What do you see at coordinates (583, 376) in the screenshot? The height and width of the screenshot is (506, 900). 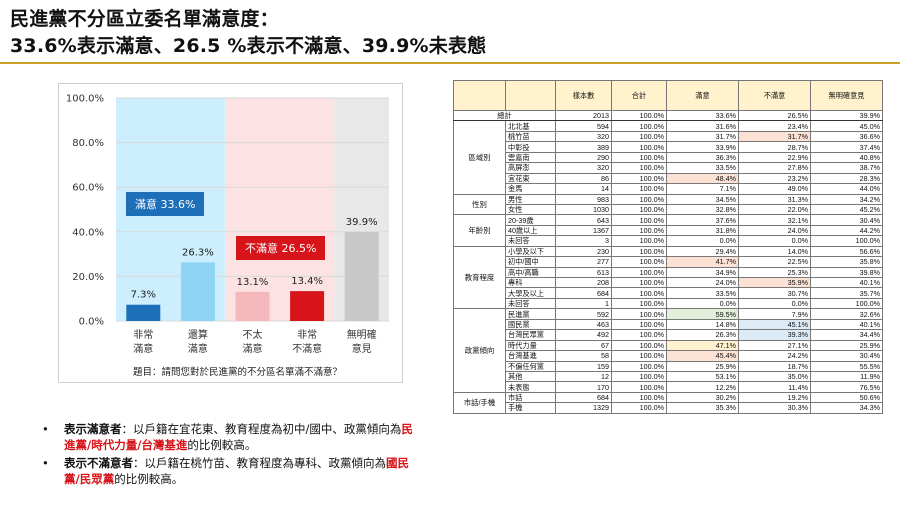 I see `table-cell: 12` at bounding box center [583, 376].